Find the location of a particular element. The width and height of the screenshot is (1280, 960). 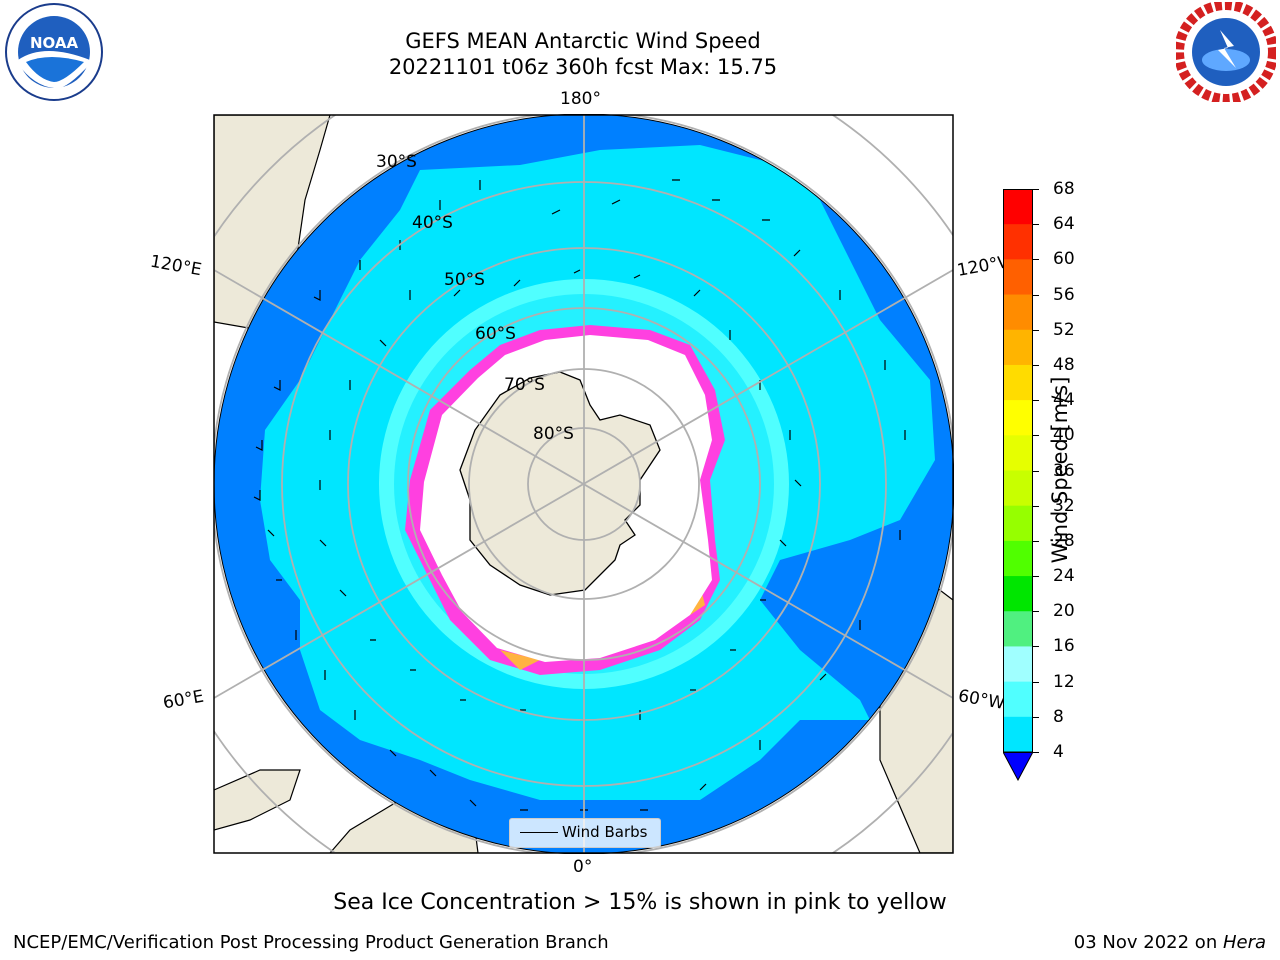

map-title: GEFS MEAN Antarctic Wind Speed is located at coordinates (583, 41).